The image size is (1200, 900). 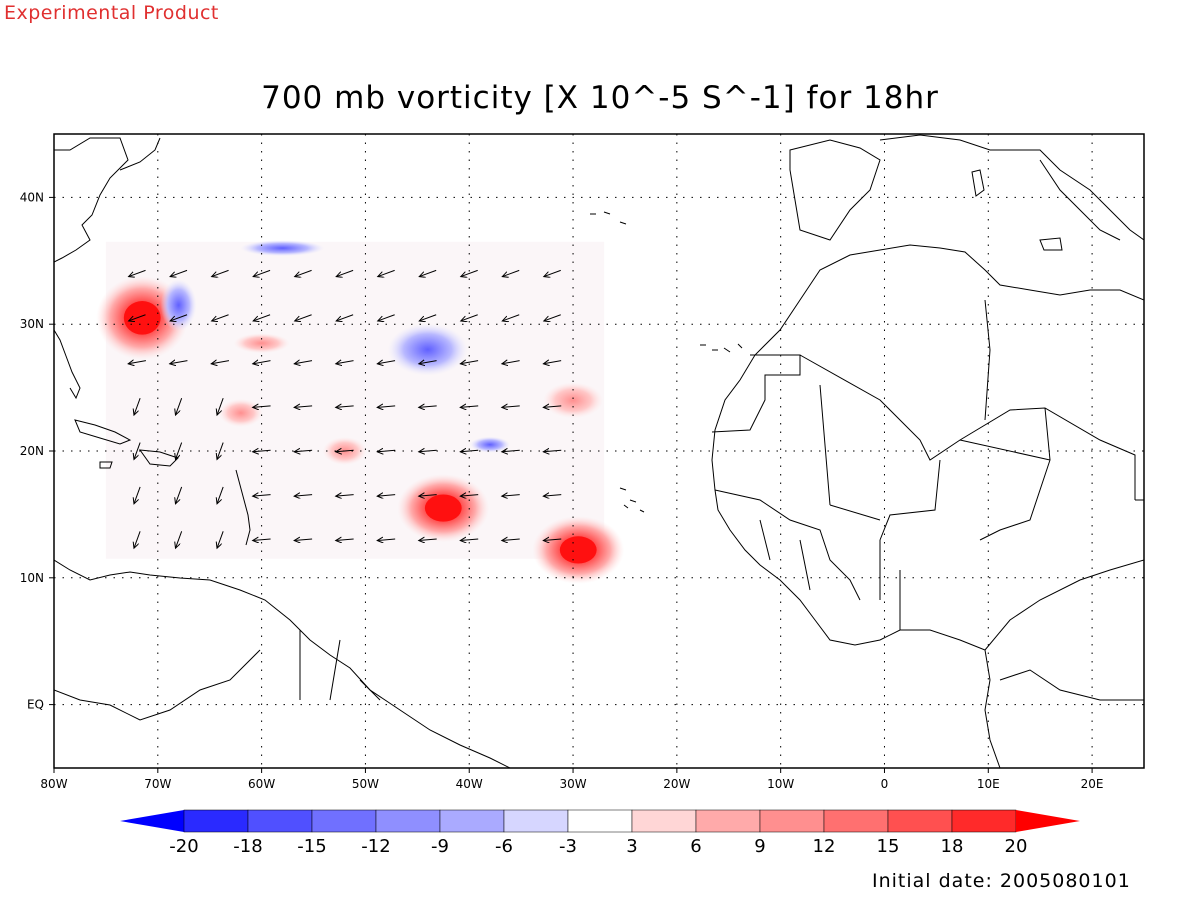 I want to click on azores-islands, so click(x=608, y=218).